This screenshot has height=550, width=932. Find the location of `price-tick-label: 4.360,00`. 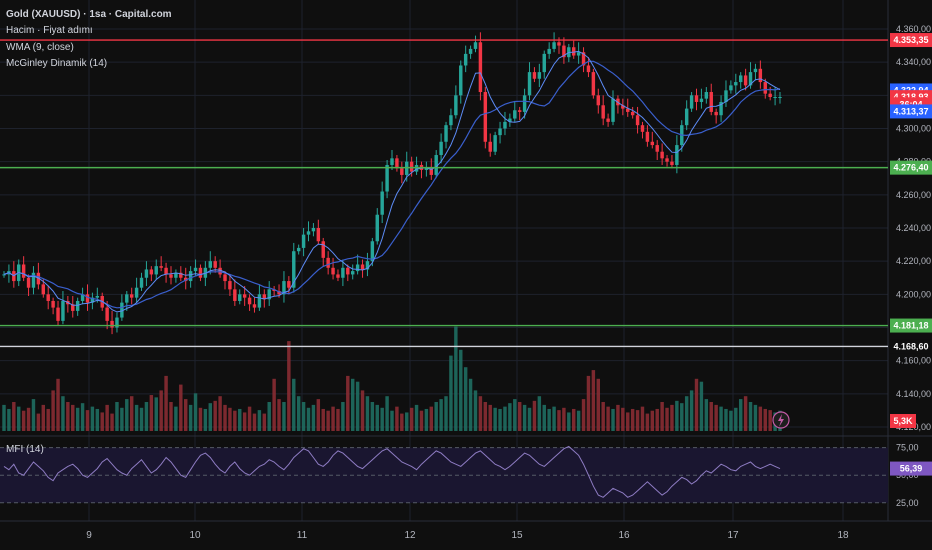

price-tick-label: 4.360,00 is located at coordinates (913, 29).